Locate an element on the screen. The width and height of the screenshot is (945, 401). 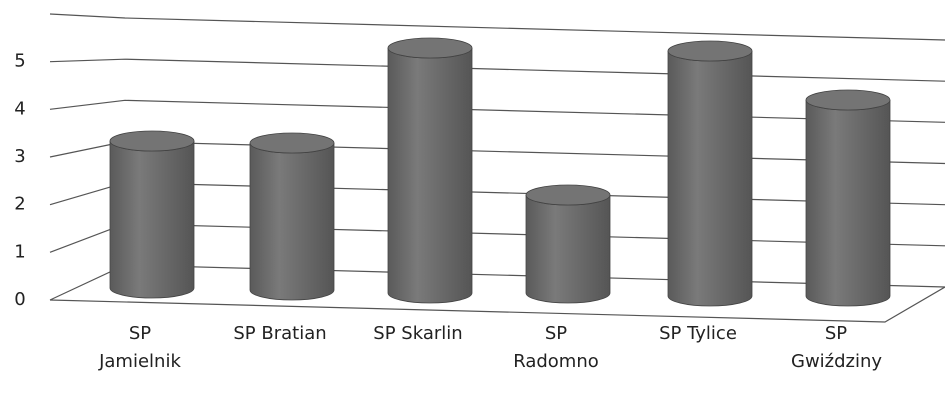
x-tick-label: SP Gwiździny is located at coordinates (837, 347).